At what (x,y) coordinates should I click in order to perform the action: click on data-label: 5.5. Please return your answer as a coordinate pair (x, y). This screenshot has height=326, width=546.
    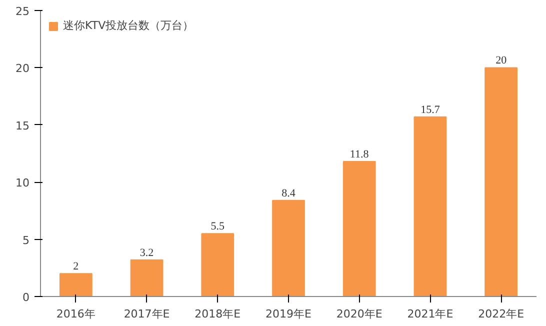
    Looking at the image, I should click on (218, 226).